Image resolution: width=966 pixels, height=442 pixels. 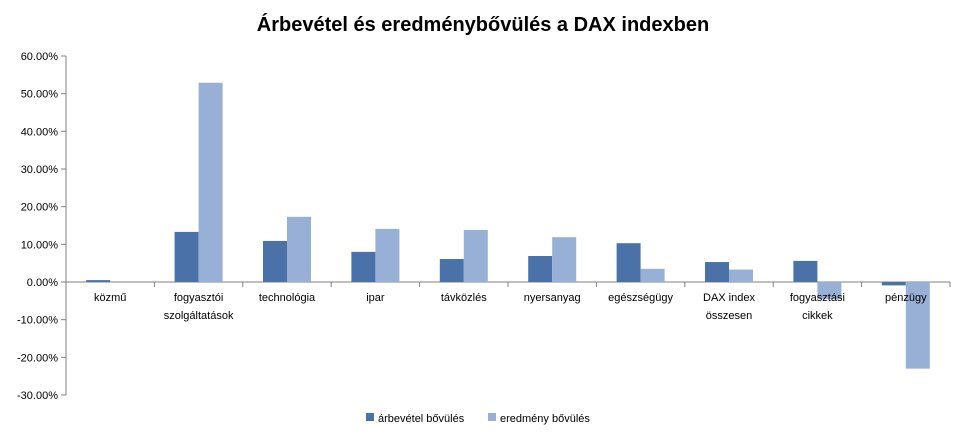 I want to click on category-label: összesen, so click(x=729, y=316).